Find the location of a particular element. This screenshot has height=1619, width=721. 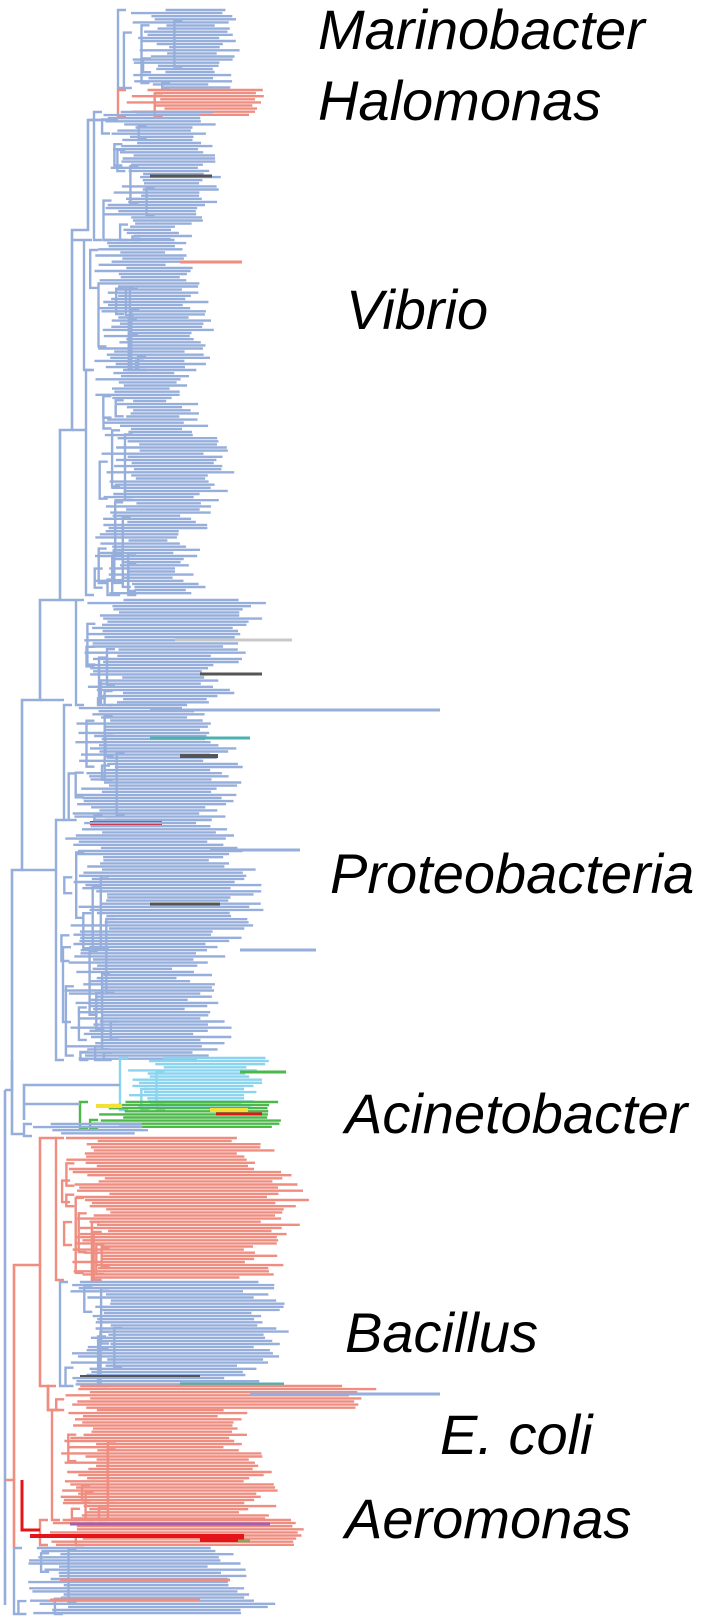

backbone-acineto is located at coordinates (17, 1098).